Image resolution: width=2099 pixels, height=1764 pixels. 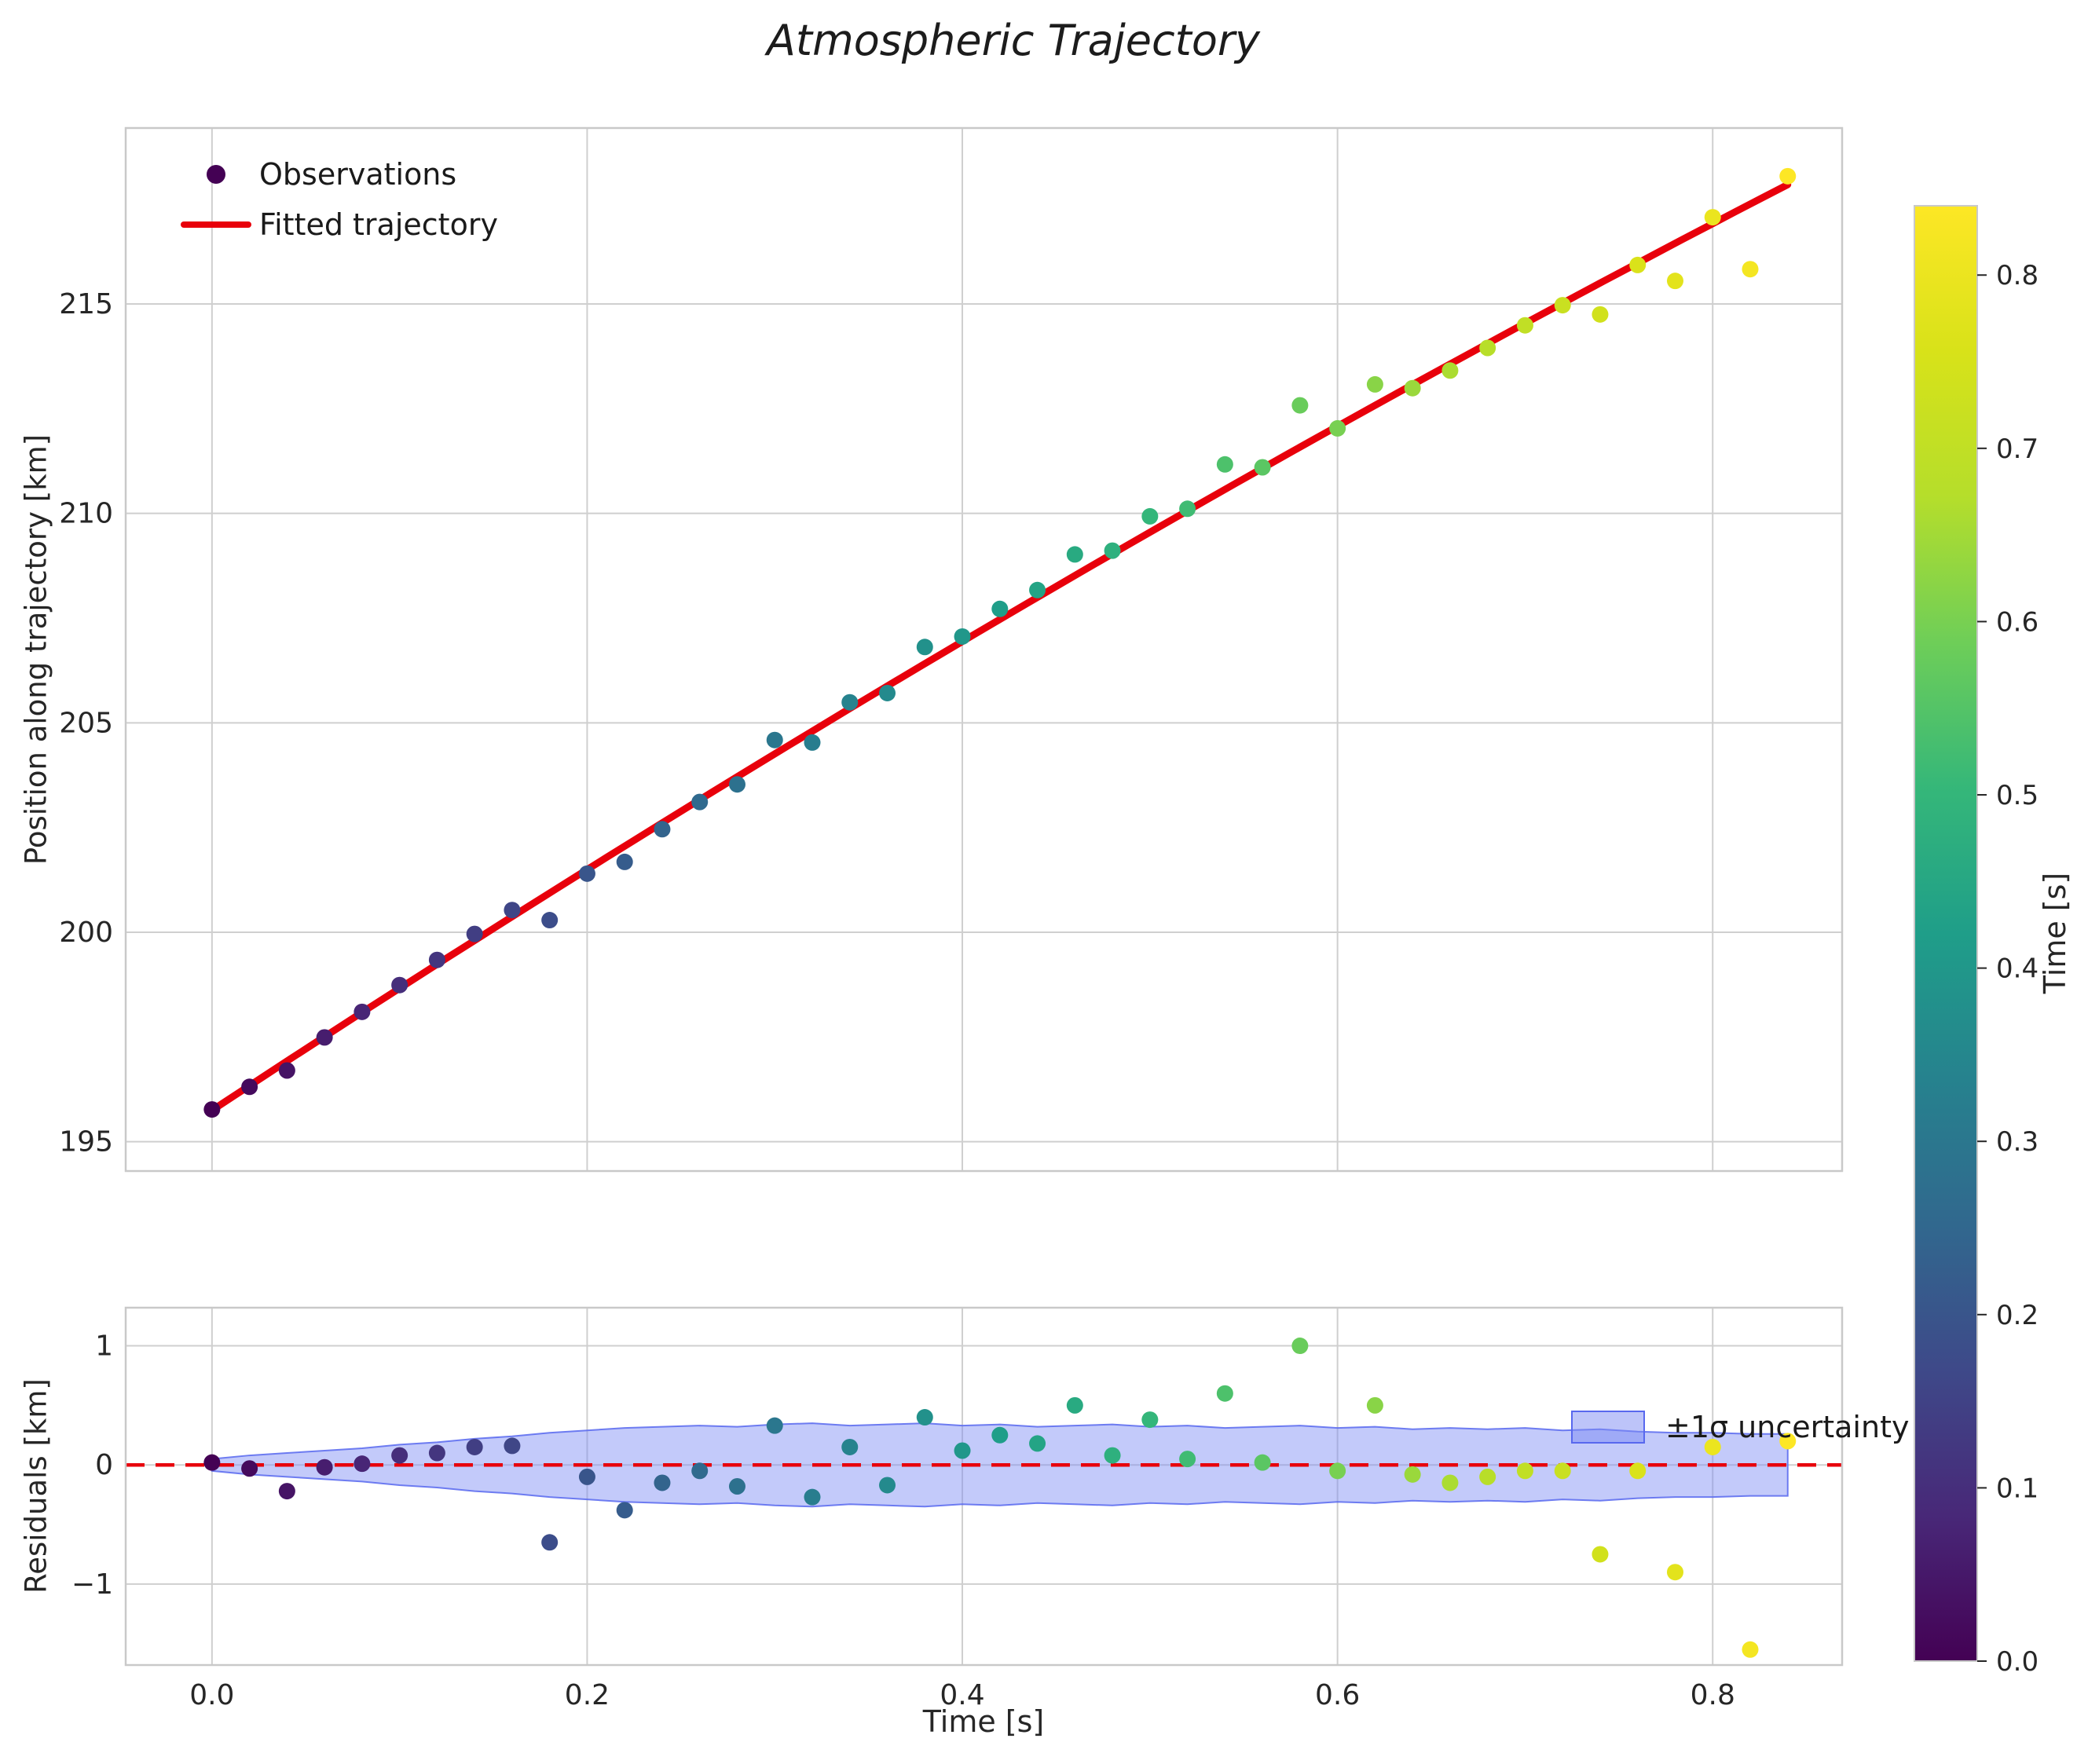 I want to click on tick-label: 0.8, so click(x=1713, y=1695).